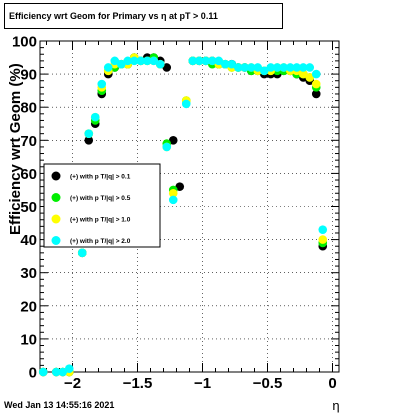 This screenshot has width=400, height=414. What do you see at coordinates (100, 198) in the screenshot?
I see `legend-label: (+) with p T/|q| > 0.5` at bounding box center [100, 198].